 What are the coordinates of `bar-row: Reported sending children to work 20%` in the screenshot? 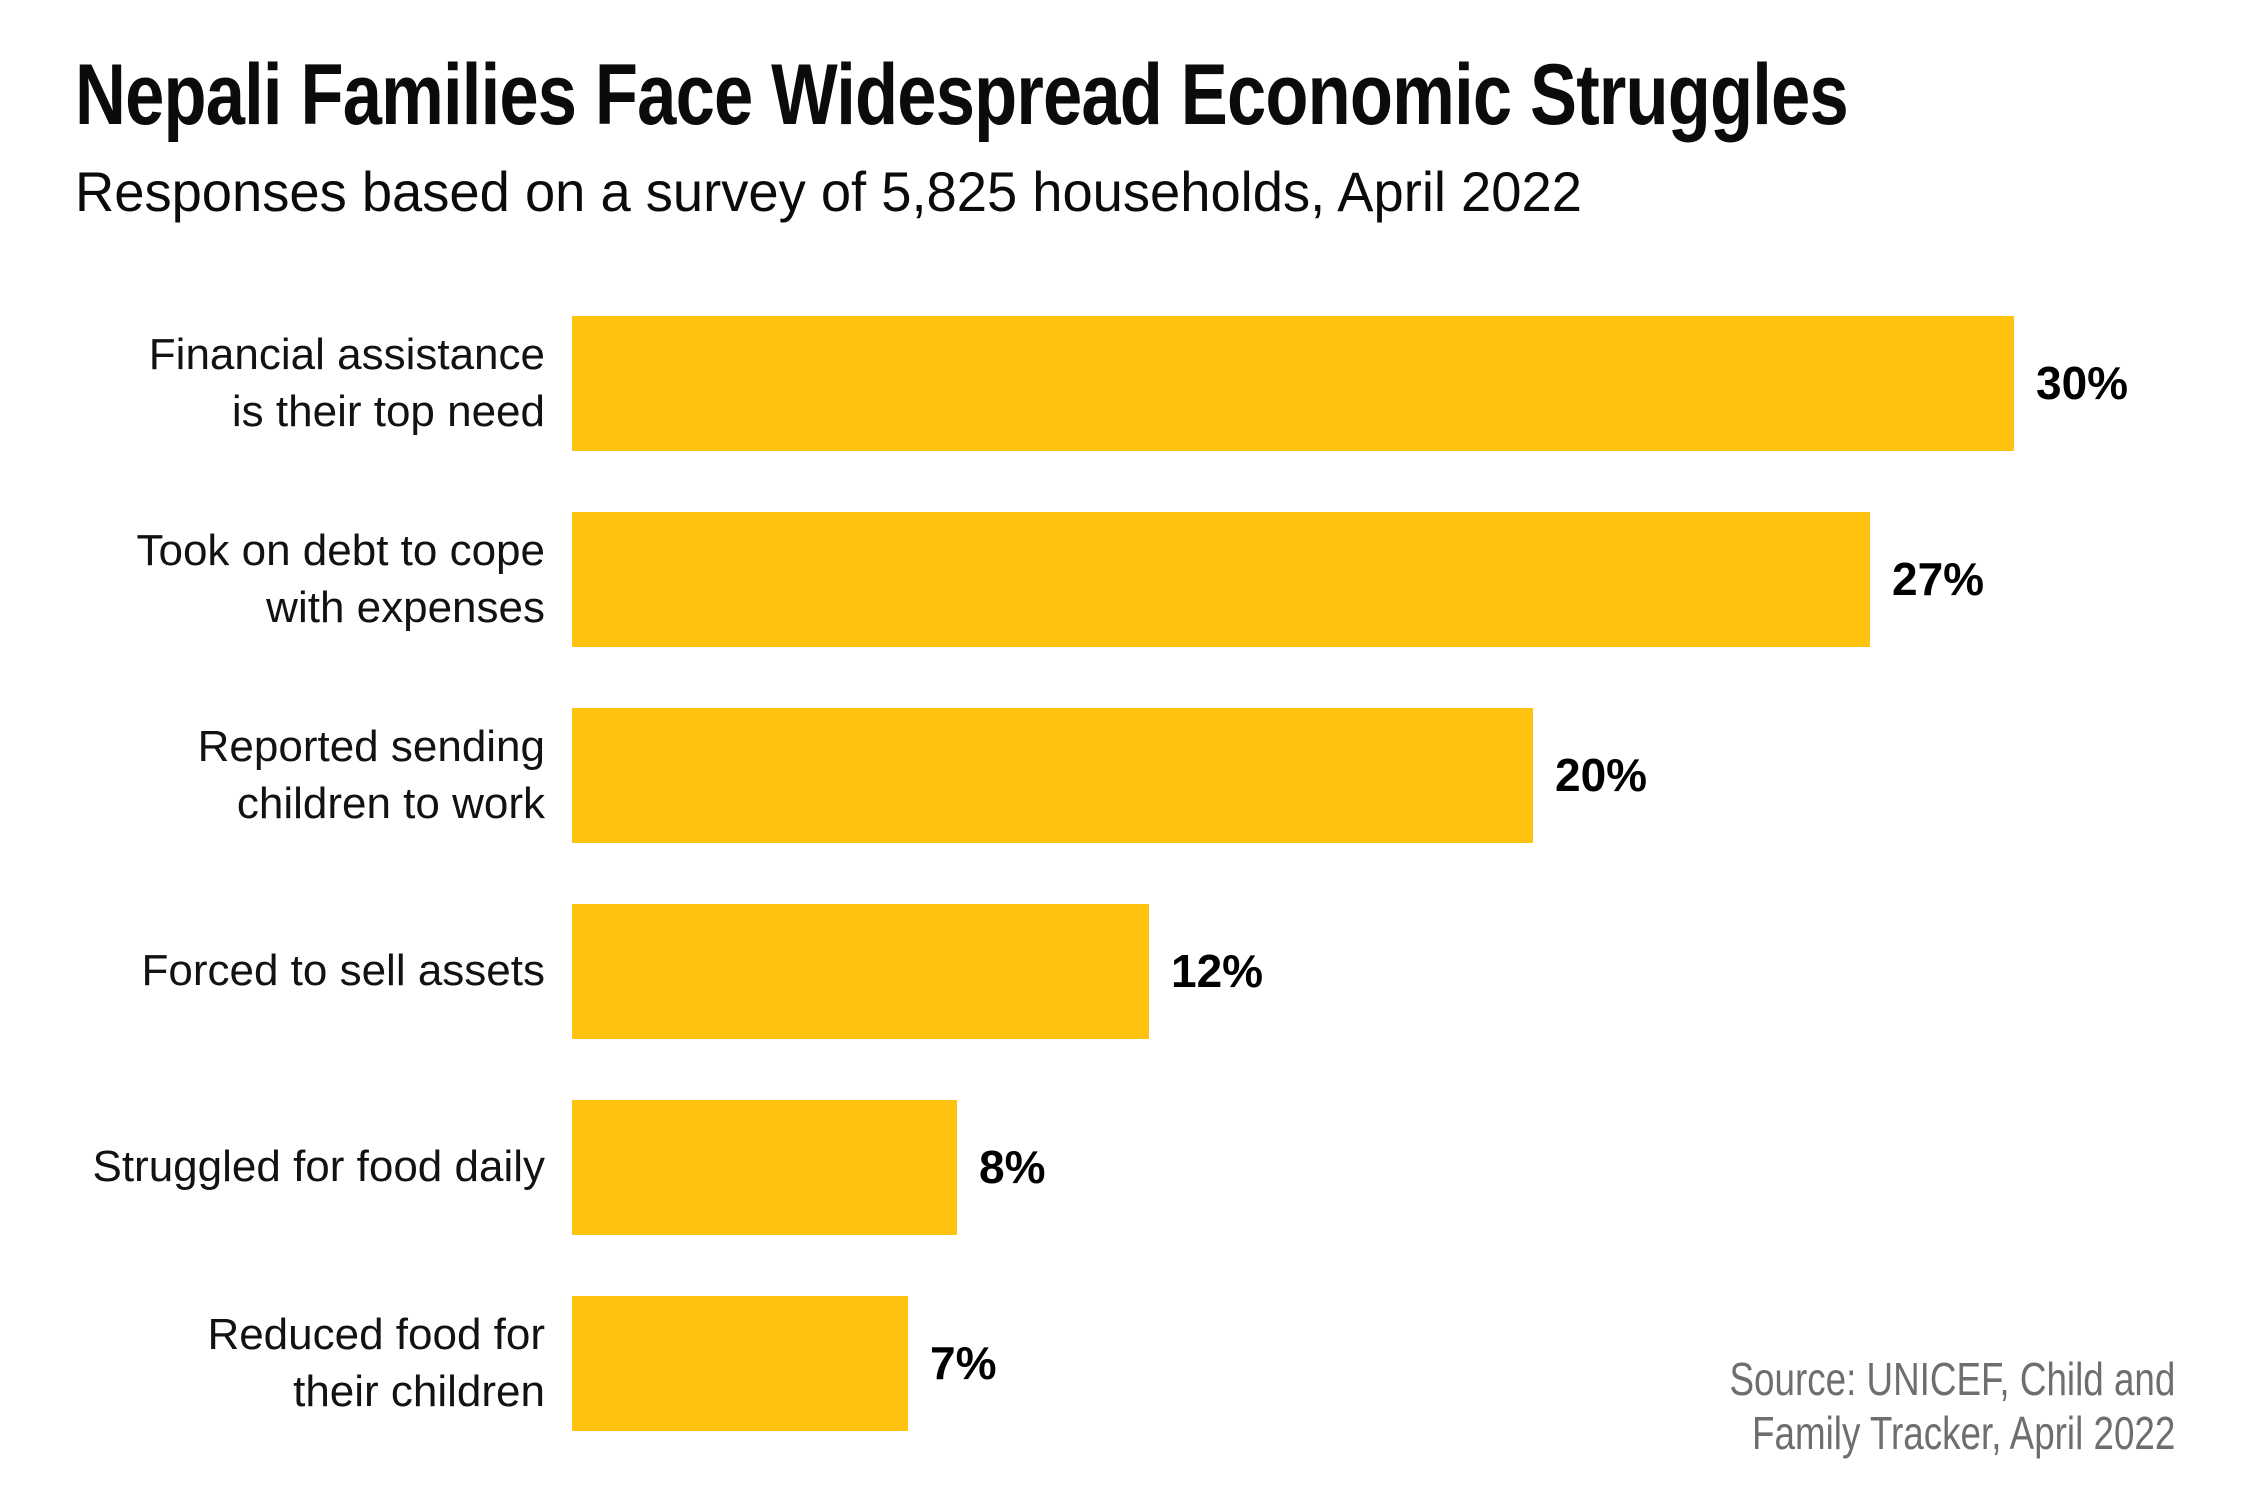 It's located at (1125, 775).